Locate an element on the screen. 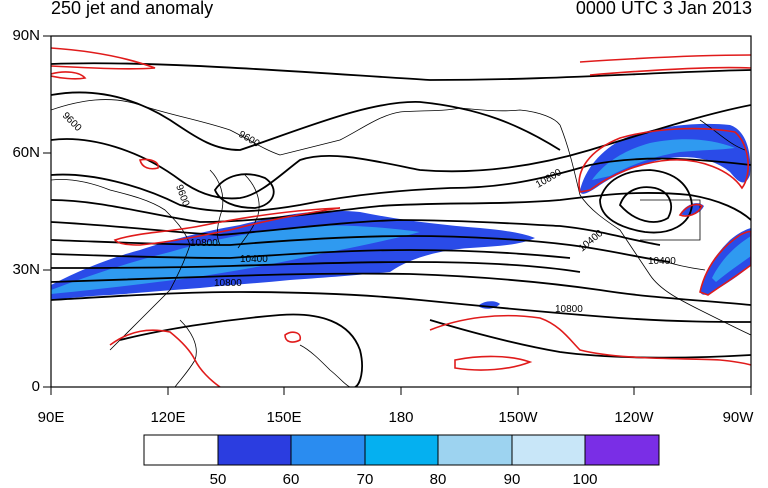 Image resolution: width=768 pixels, height=488 pixels. jet-core-east-us is located at coordinates (731, 259).